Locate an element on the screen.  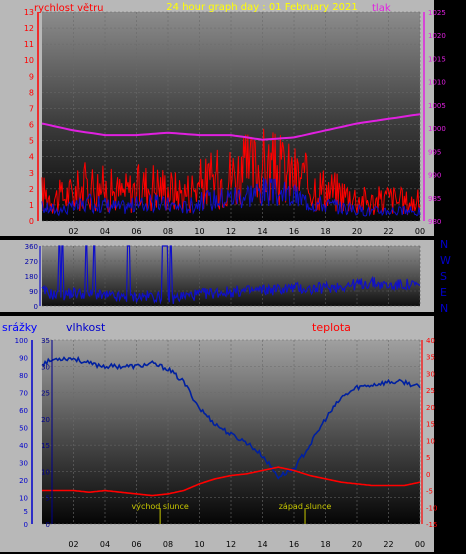
temperature-tick-label: 0 is located at coordinates (428, 475).